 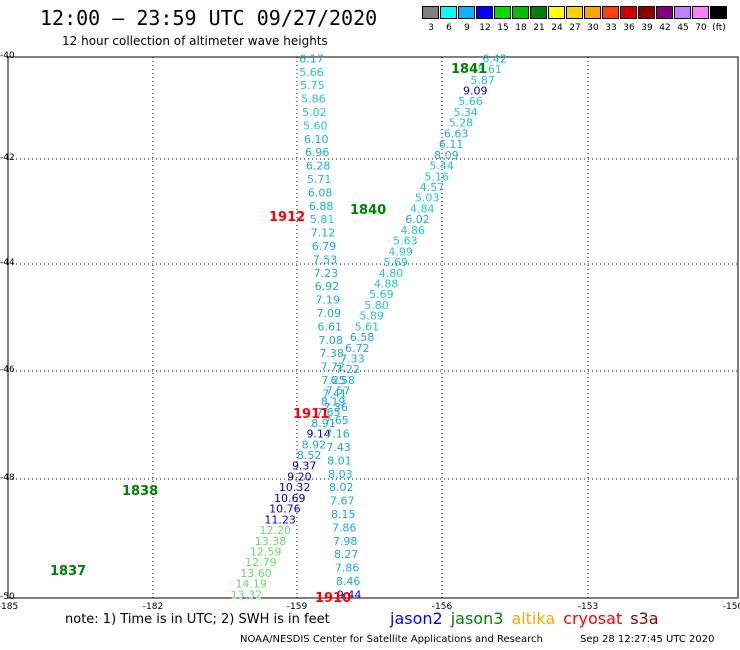 I want to click on wave-height-value: 6.58, so click(x=343, y=380).